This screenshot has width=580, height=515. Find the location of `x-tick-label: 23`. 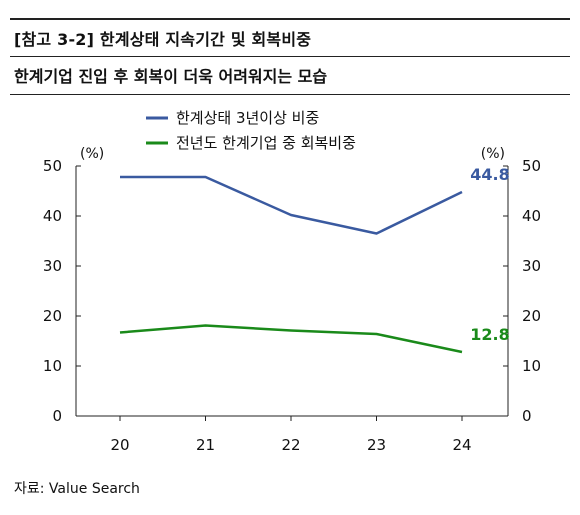

x-tick-label: 23 is located at coordinates (376, 445).